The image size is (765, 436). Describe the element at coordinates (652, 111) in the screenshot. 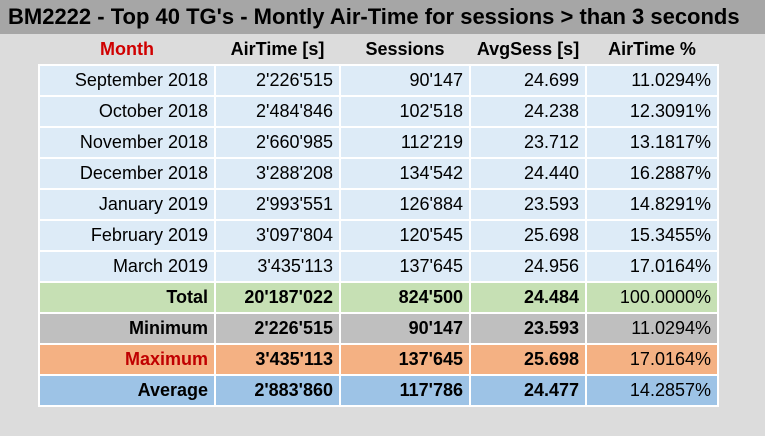

I see `airtime-pct-cell: 12.3091%` at that location.